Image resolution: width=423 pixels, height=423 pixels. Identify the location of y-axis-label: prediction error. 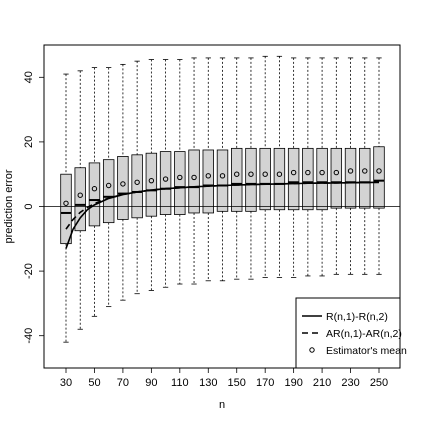
(9, 206).